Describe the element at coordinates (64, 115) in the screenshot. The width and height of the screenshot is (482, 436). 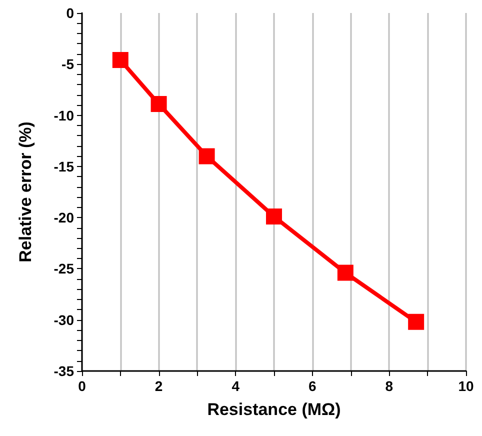
I see `y-tick-label: -10` at that location.